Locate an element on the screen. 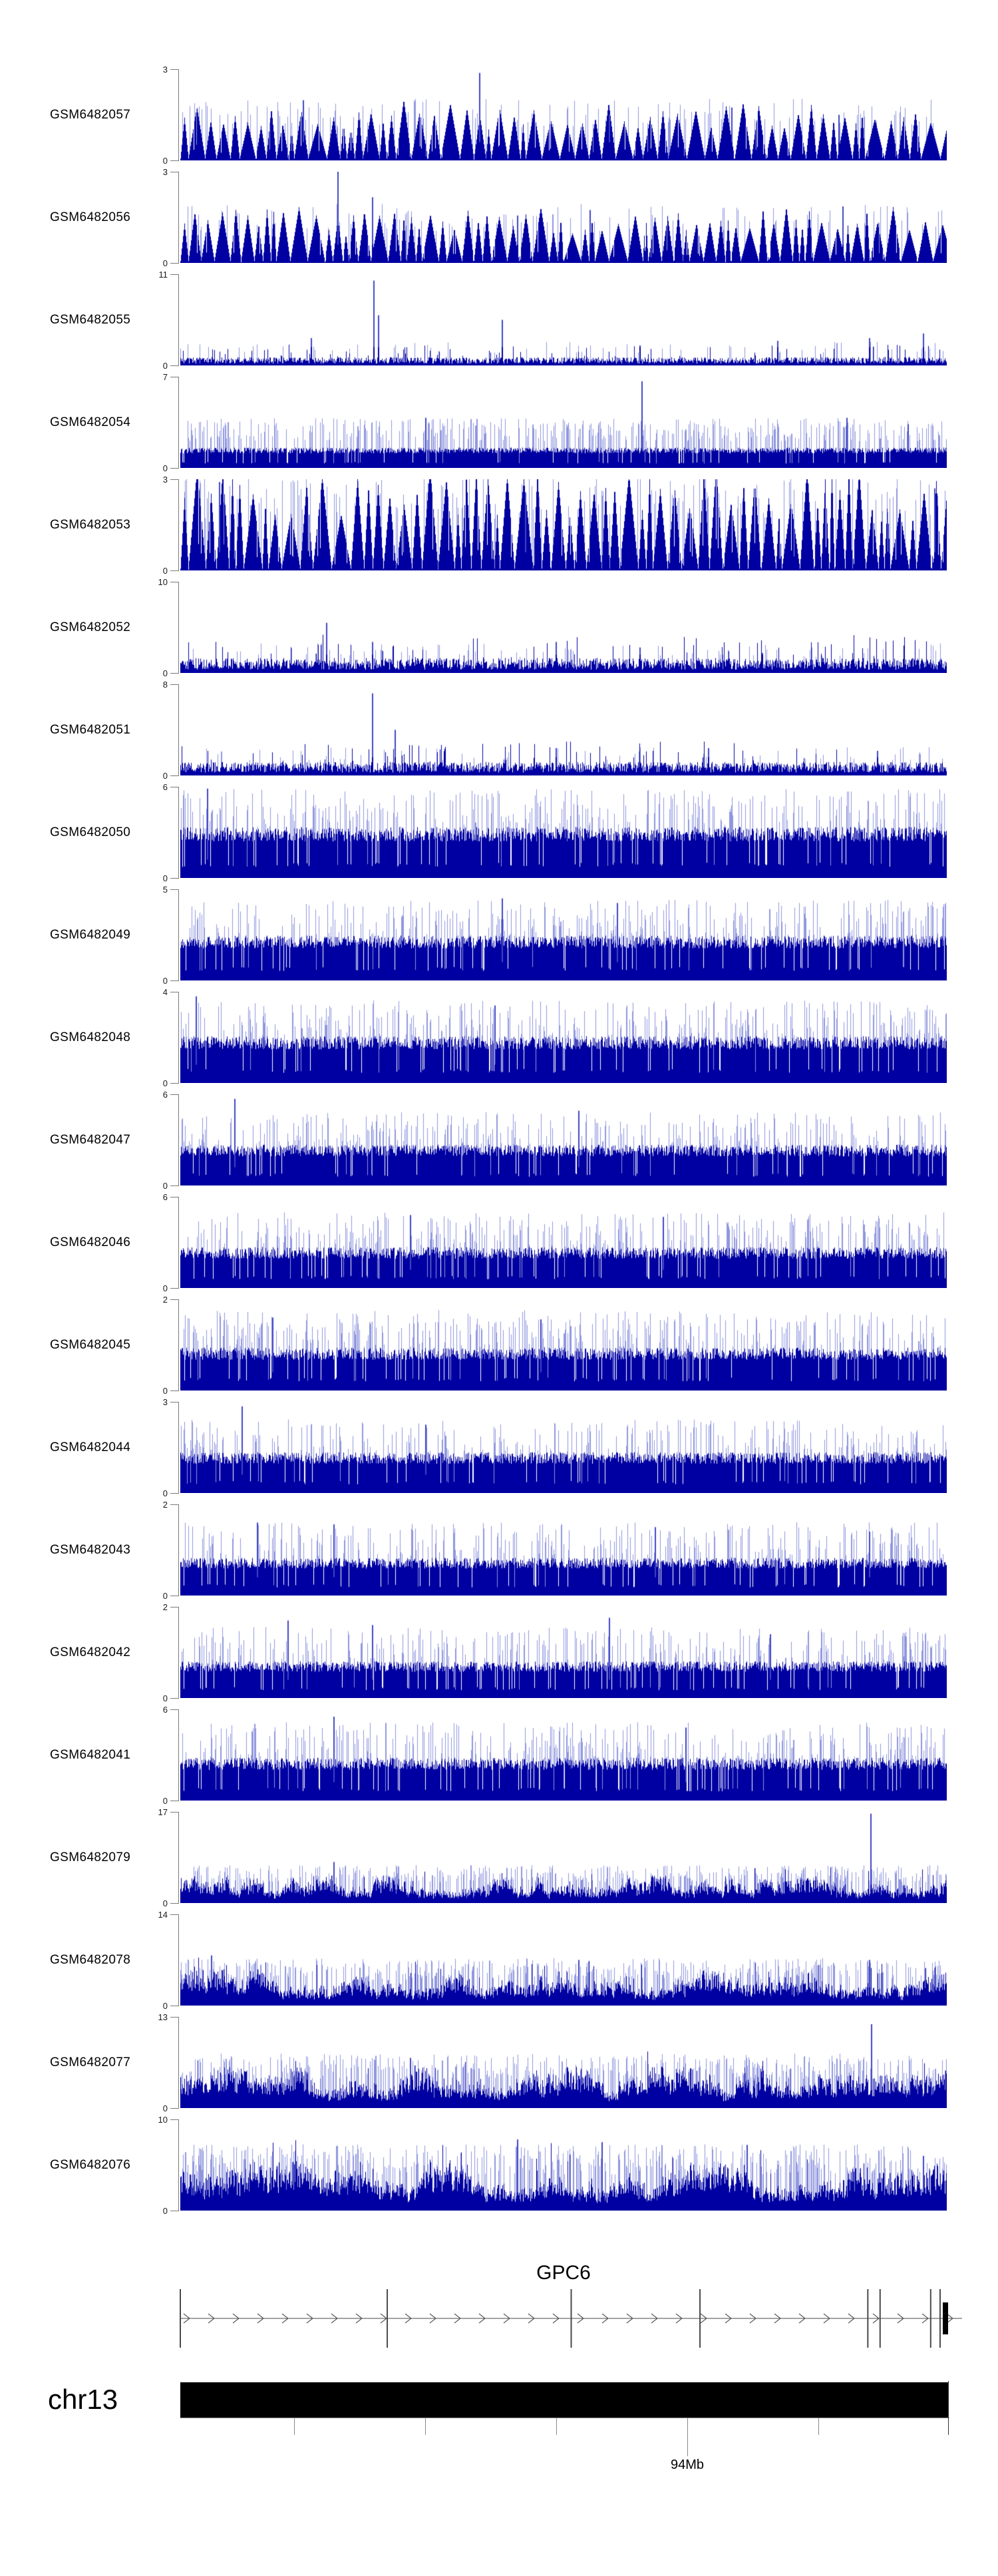 This screenshot has width=998, height=2576. y-axis-max-label: 6 is located at coordinates (165, 1197).